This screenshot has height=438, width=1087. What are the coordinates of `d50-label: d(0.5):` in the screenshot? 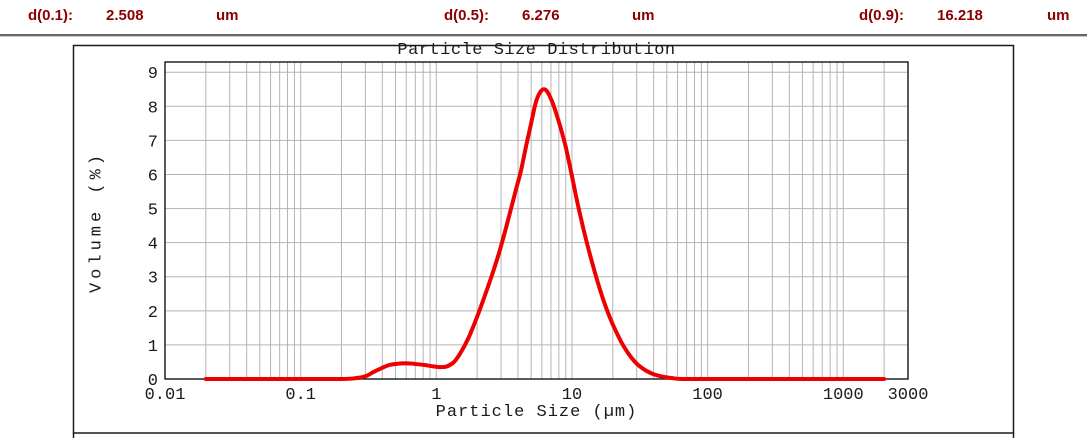 It's located at (466, 15).